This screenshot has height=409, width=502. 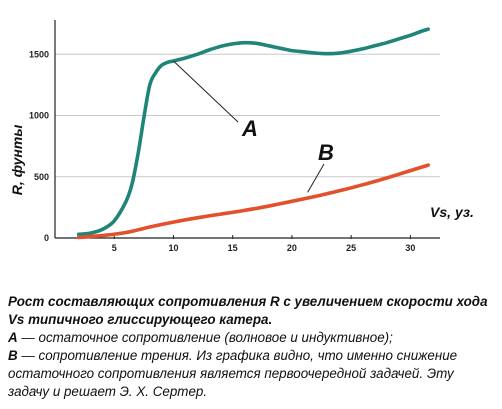 I want to click on x-tick-label: 15, so click(x=233, y=248).